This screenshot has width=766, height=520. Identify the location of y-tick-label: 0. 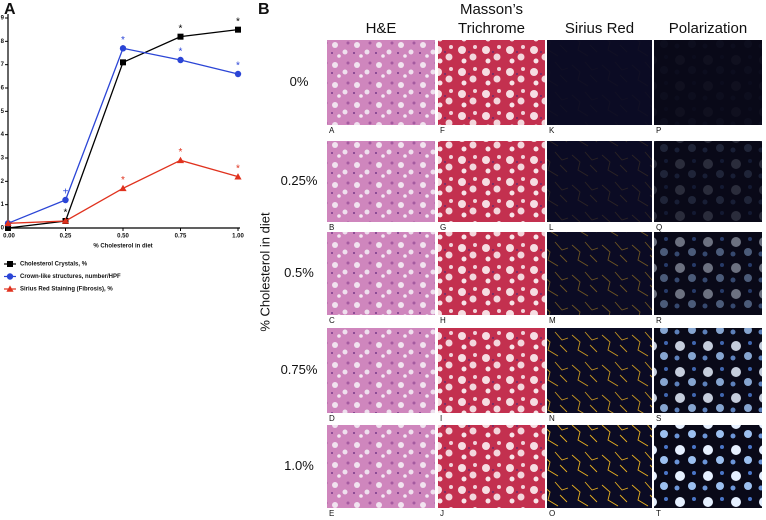
(3, 229).